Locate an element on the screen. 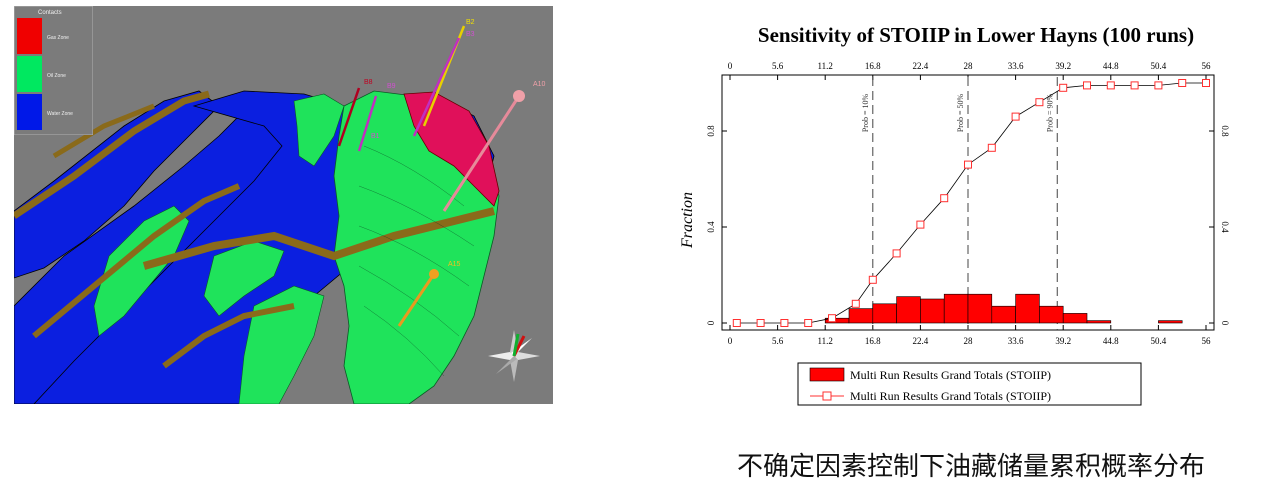 The height and width of the screenshot is (497, 1287). x-tick-label-bottom: 0 is located at coordinates (730, 341).